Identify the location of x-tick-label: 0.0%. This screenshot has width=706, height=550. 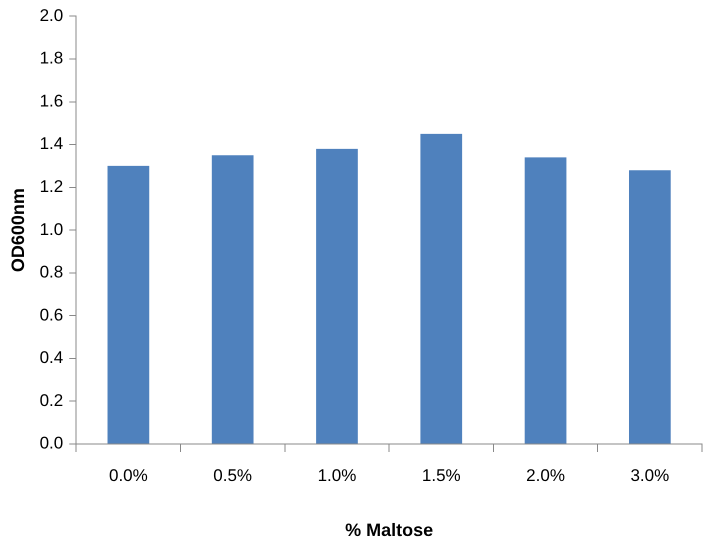
(128, 475).